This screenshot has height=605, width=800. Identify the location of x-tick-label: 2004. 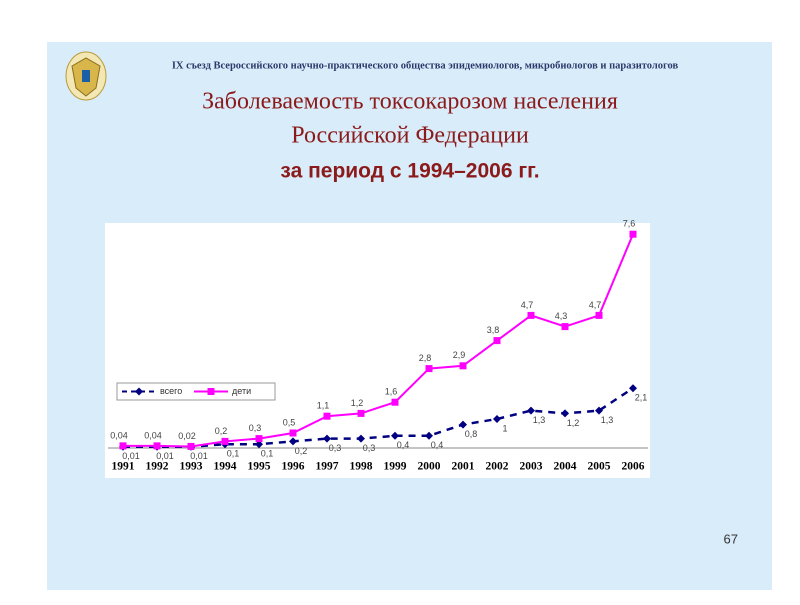
(565, 467).